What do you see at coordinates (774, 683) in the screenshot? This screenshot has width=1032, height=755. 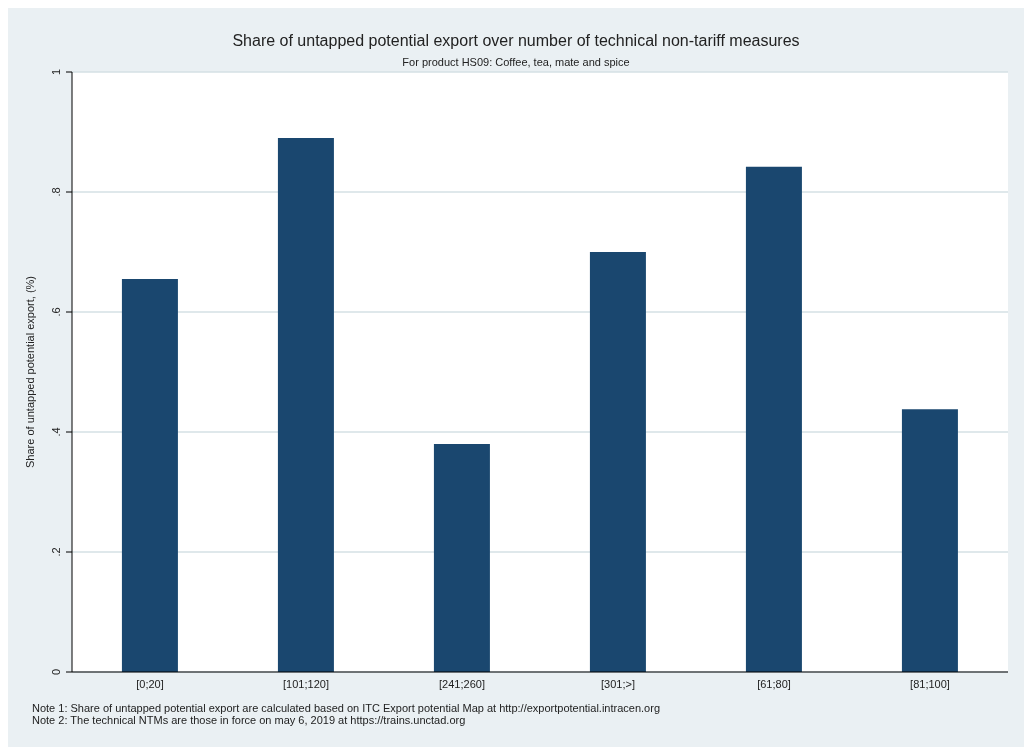 I see `x-tick-label: [61;80]` at bounding box center [774, 683].